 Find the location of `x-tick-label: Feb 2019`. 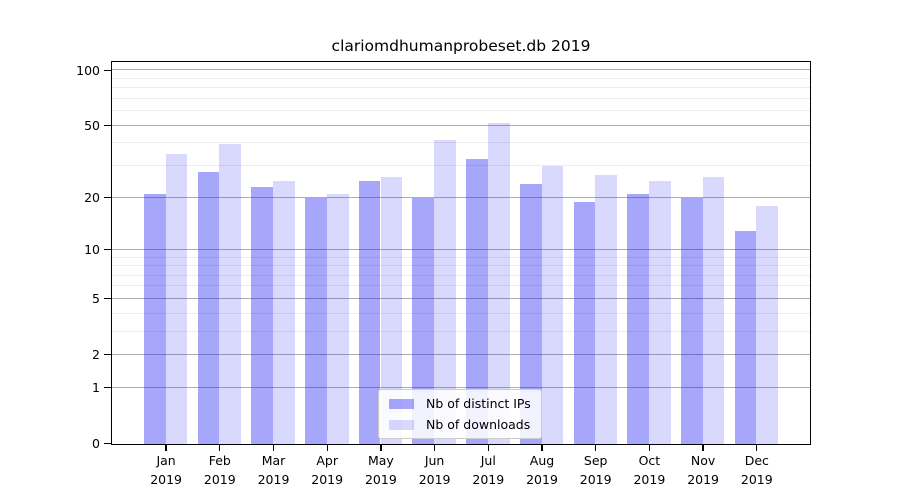

x-tick-label: Feb 2019 is located at coordinates (219, 470).